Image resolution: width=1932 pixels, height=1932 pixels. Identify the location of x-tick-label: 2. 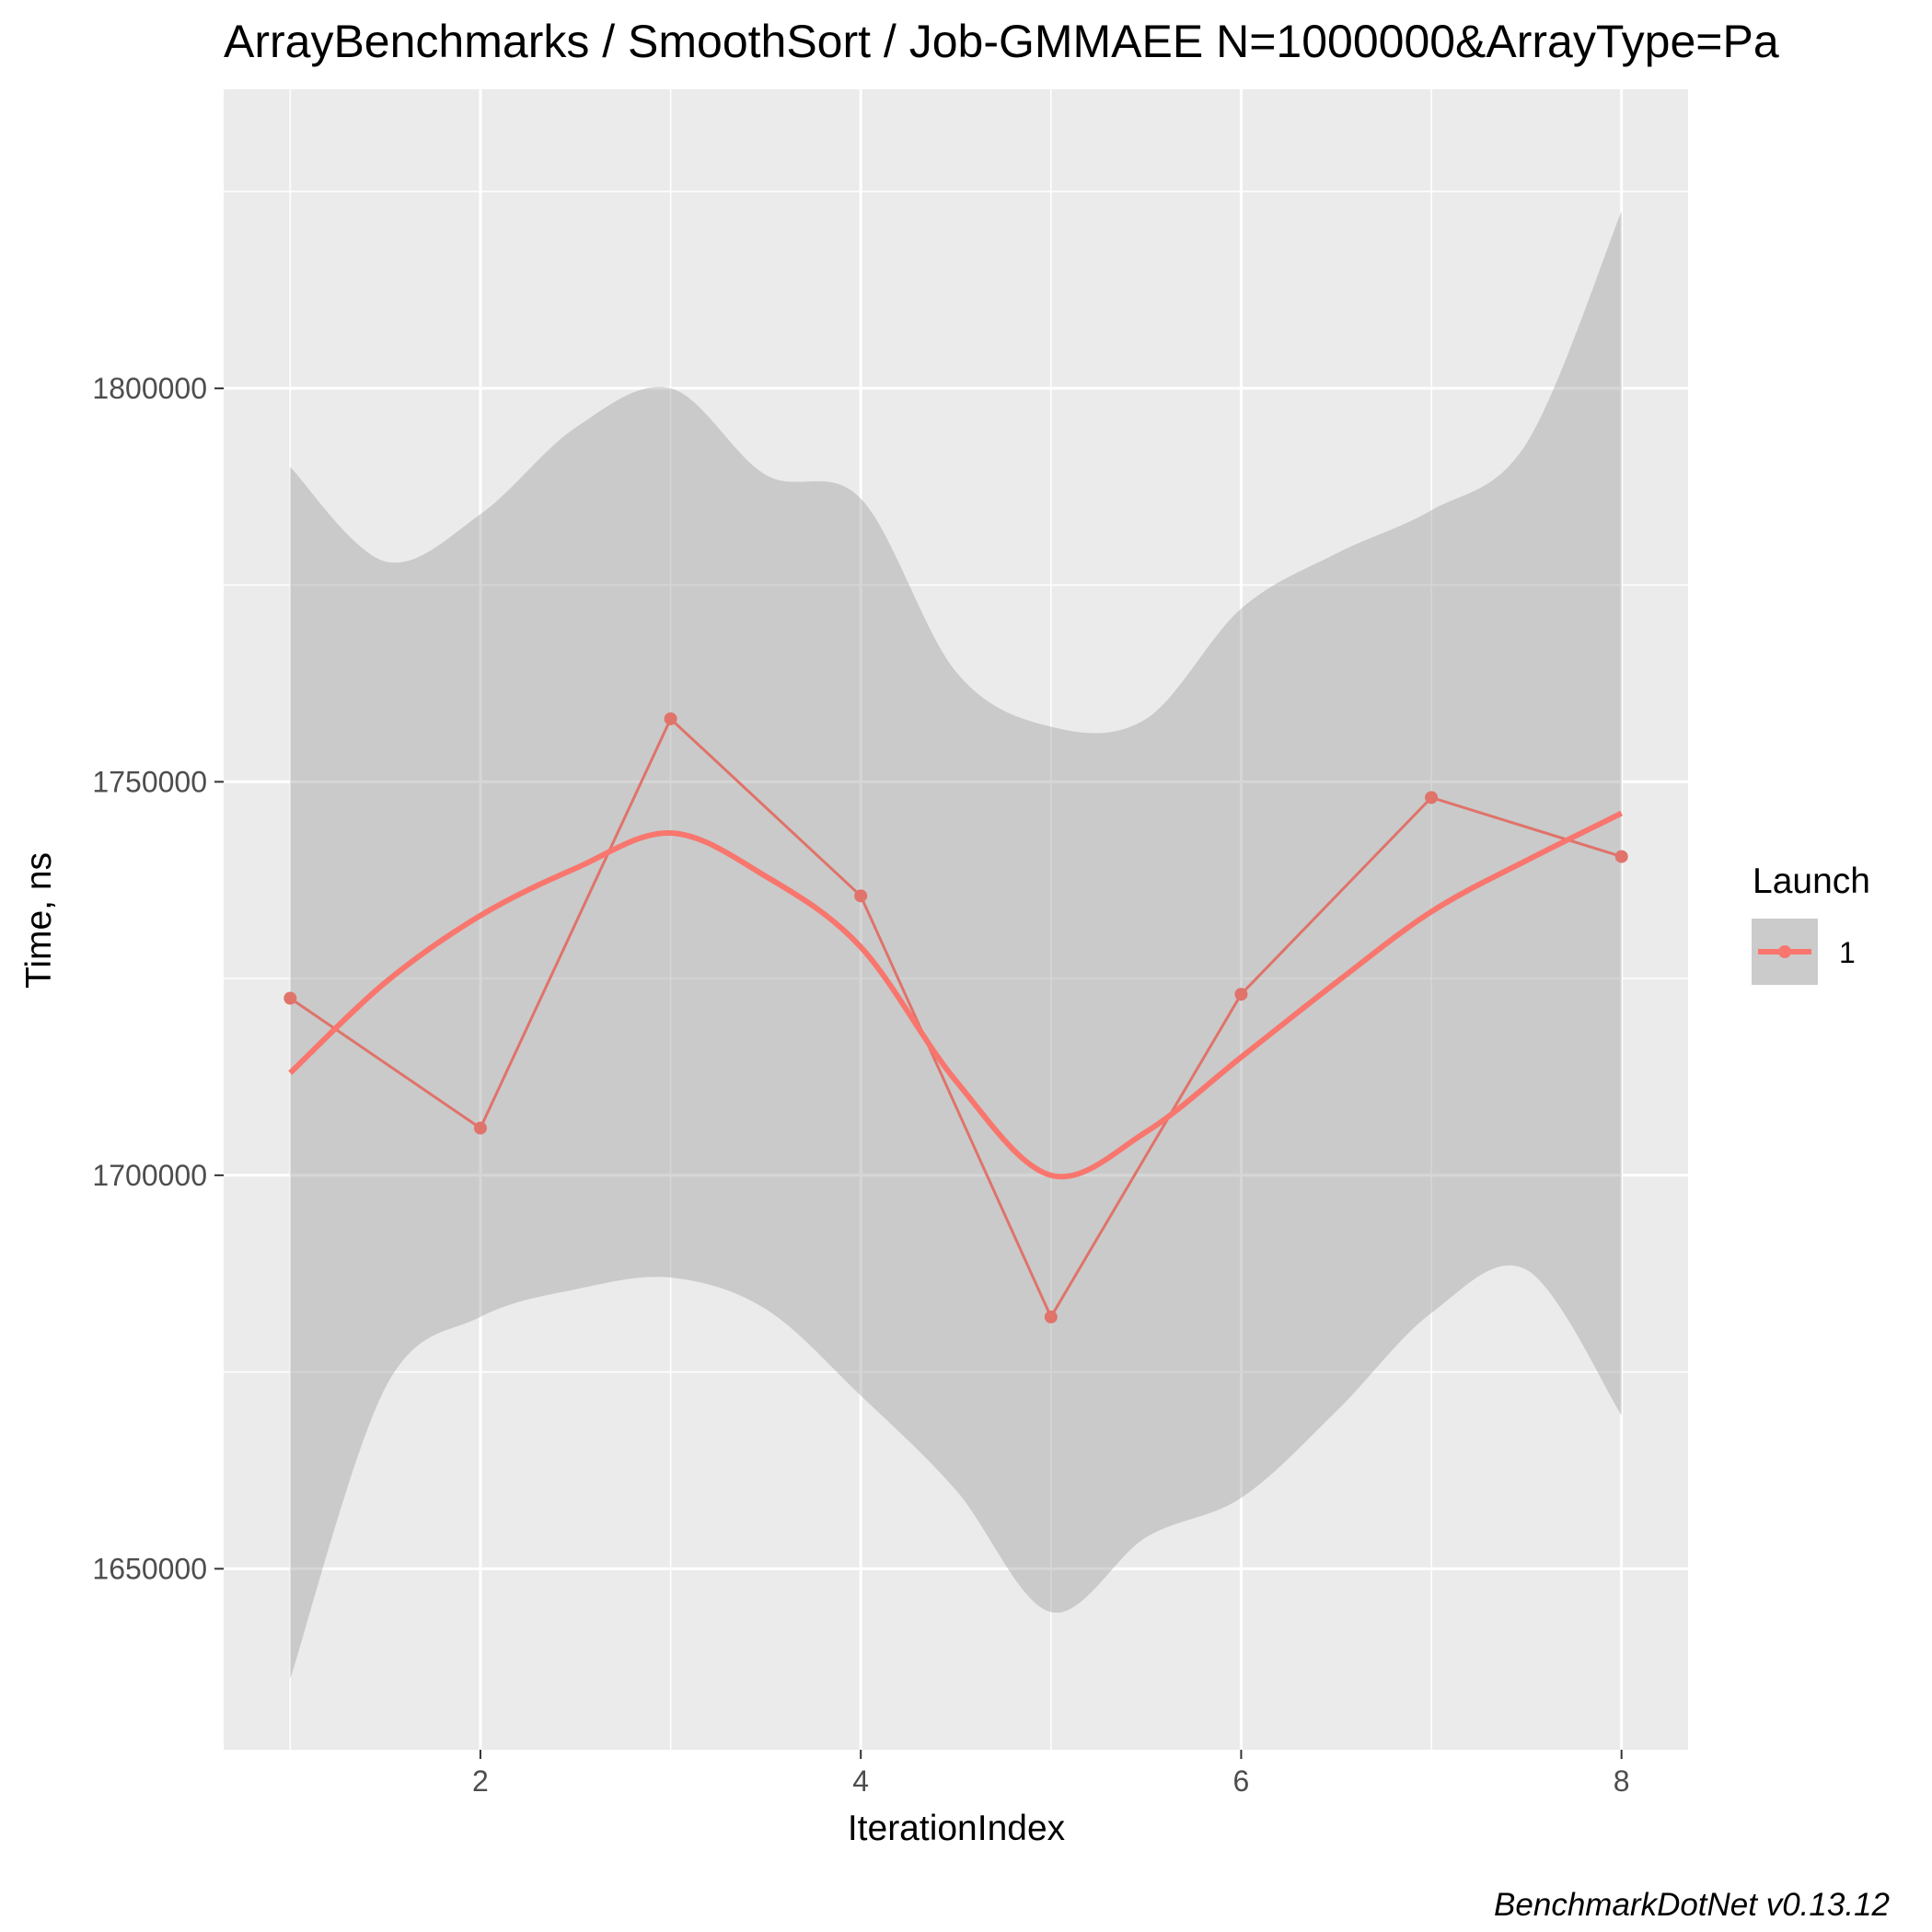
(481, 1781).